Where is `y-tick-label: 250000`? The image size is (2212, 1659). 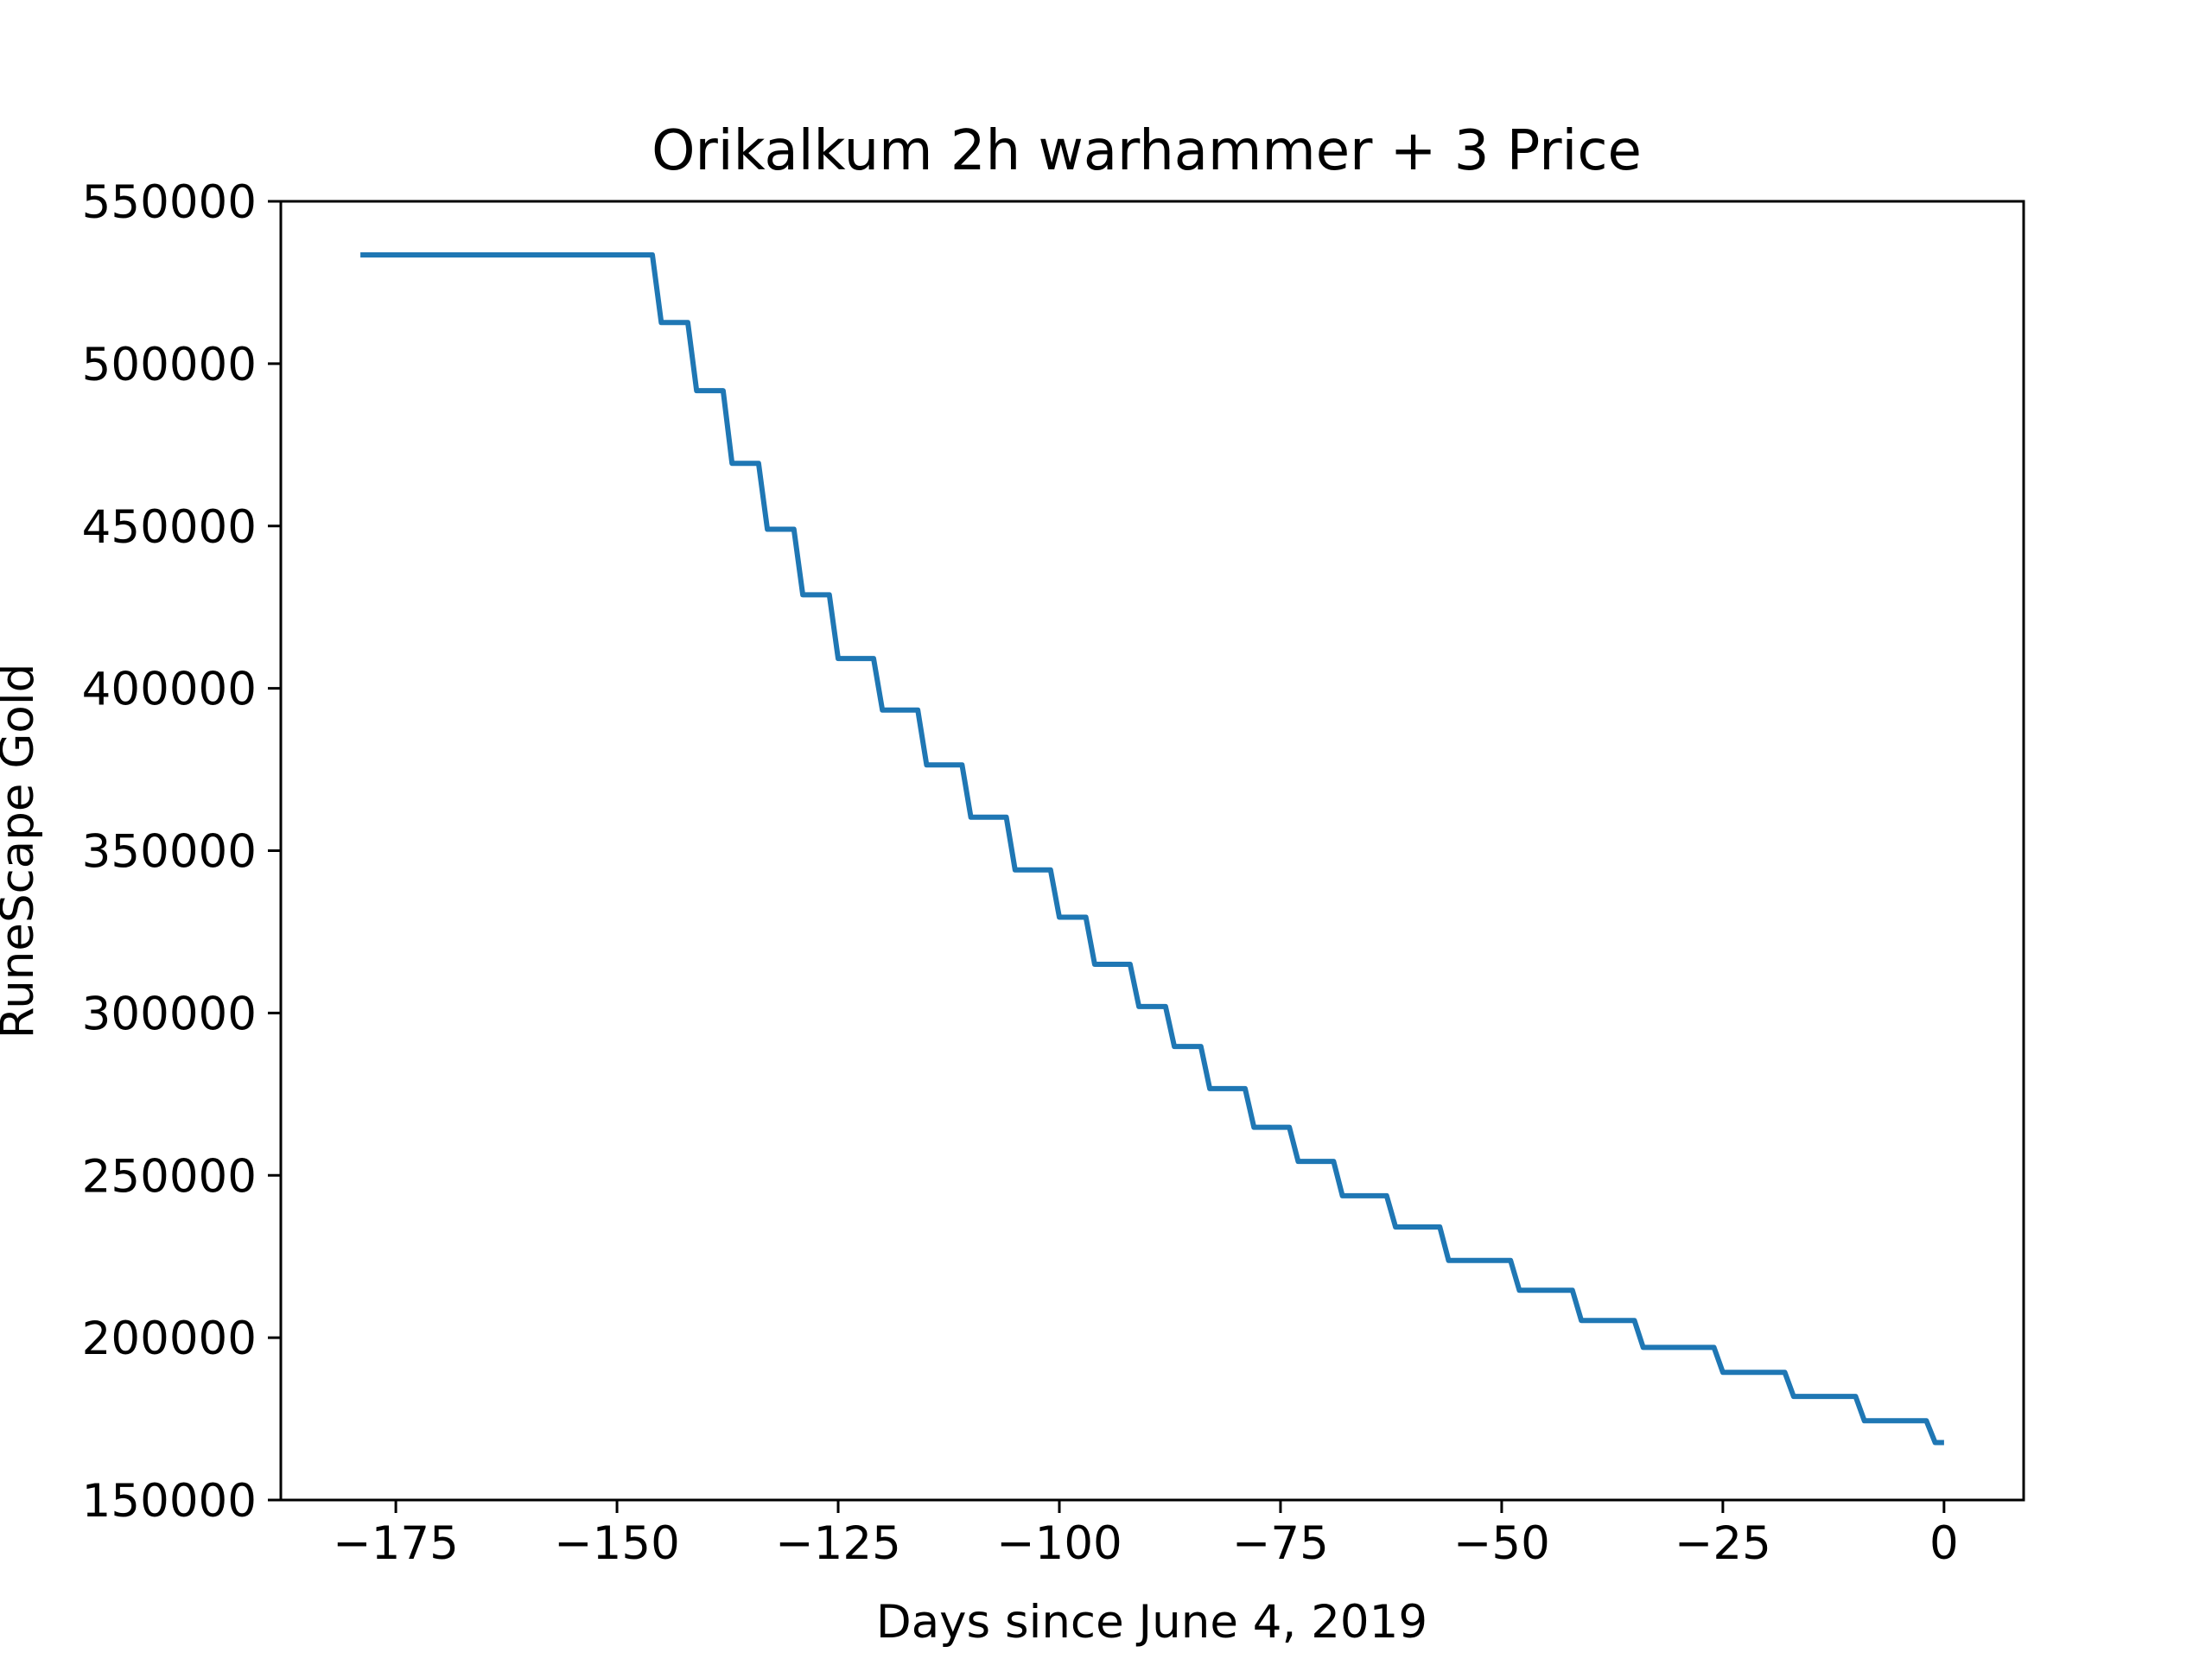 y-tick-label: 250000 is located at coordinates (169, 1176).